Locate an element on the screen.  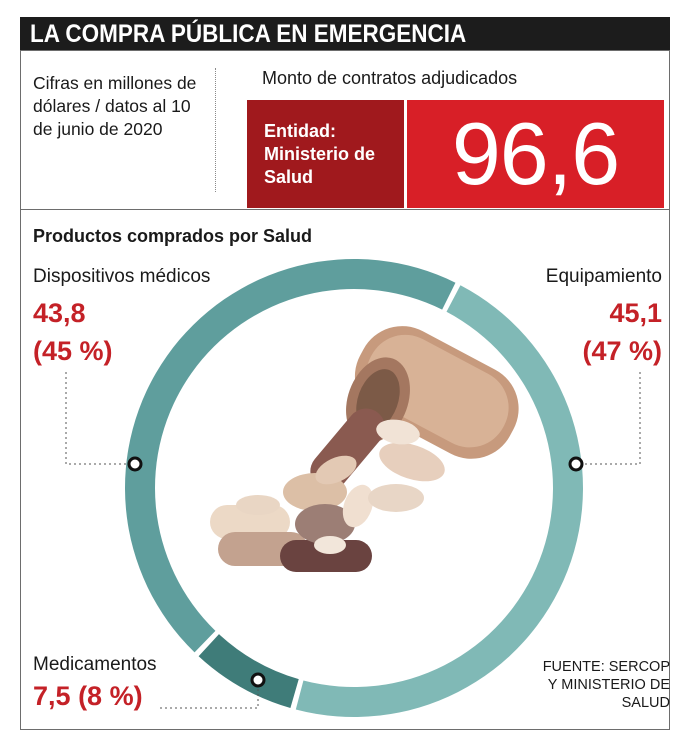
amount-box: 96,6 is located at coordinates (535, 154).